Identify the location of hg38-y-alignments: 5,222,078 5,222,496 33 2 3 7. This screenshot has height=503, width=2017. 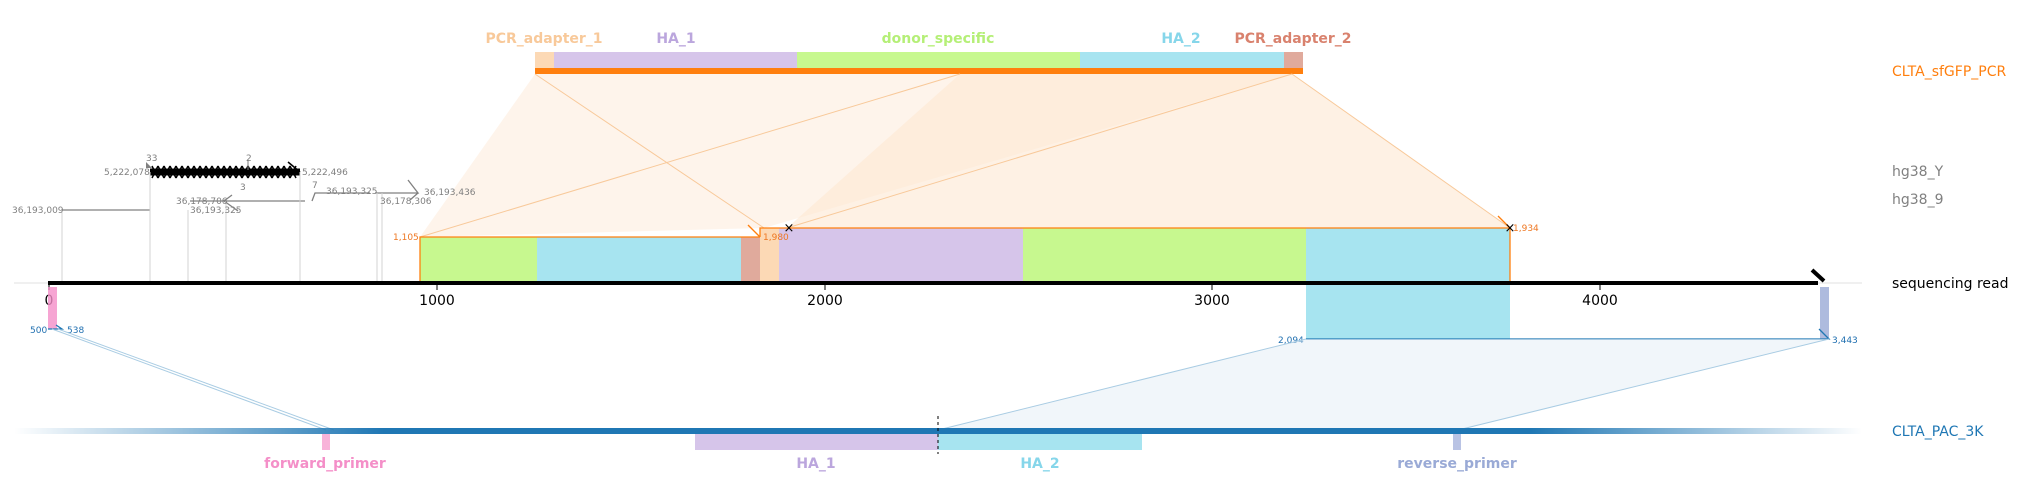
(226, 173).